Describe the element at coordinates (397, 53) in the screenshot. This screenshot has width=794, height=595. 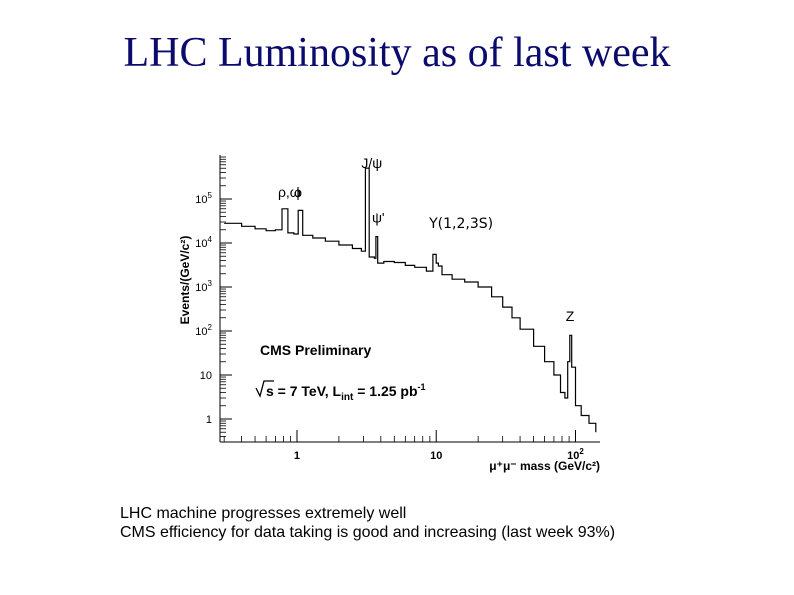
I see `slide-title: LHC Luminosity as of last week` at that location.